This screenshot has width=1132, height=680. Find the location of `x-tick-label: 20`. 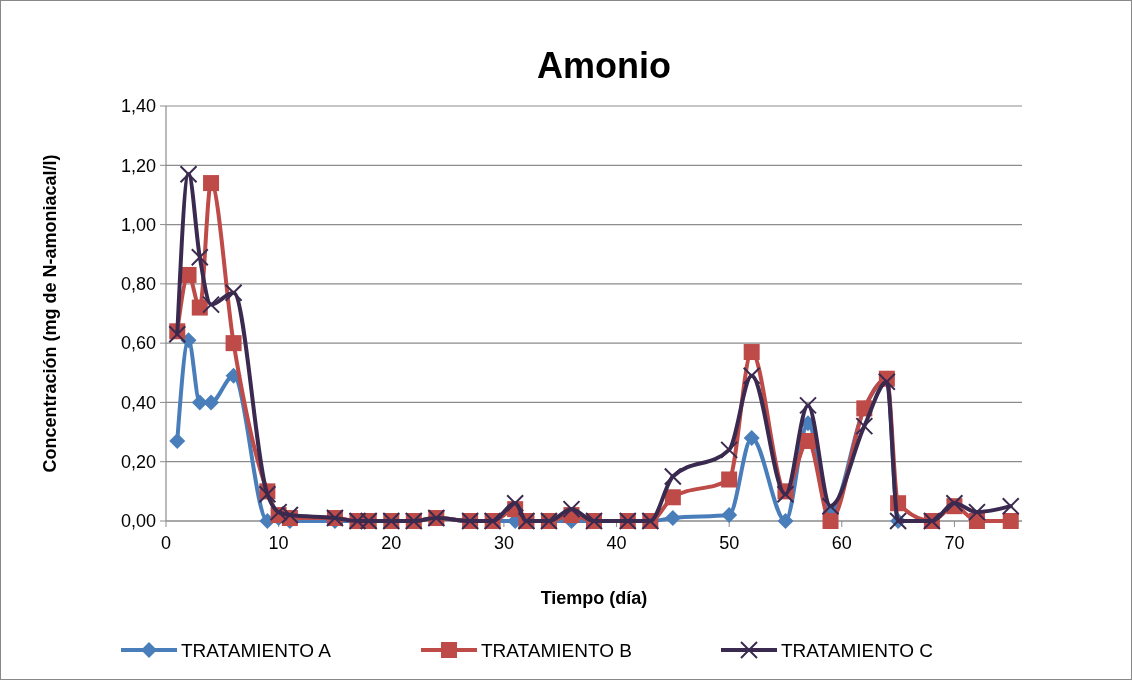

x-tick-label: 20 is located at coordinates (391, 543).